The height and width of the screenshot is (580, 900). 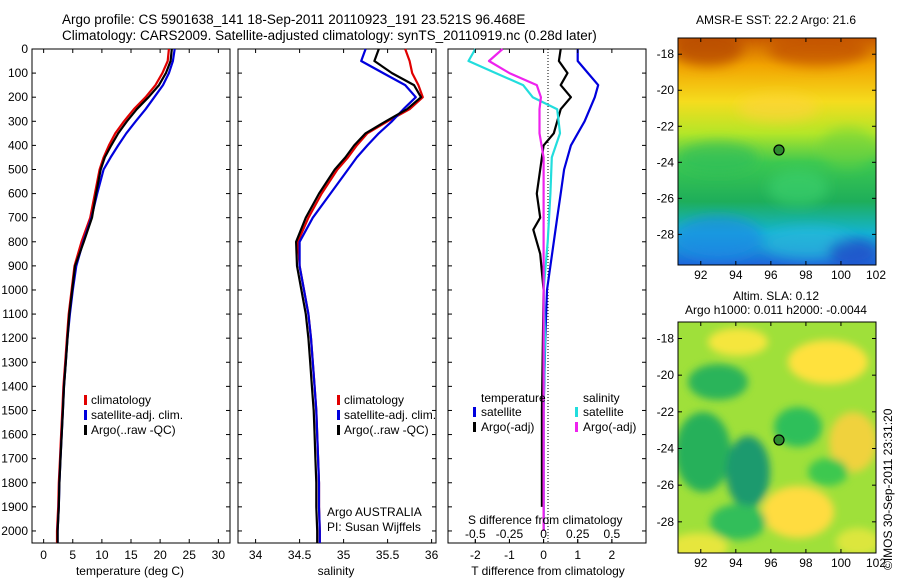 What do you see at coordinates (666, 485) in the screenshot?
I see `map-lat-label: -26` at bounding box center [666, 485].